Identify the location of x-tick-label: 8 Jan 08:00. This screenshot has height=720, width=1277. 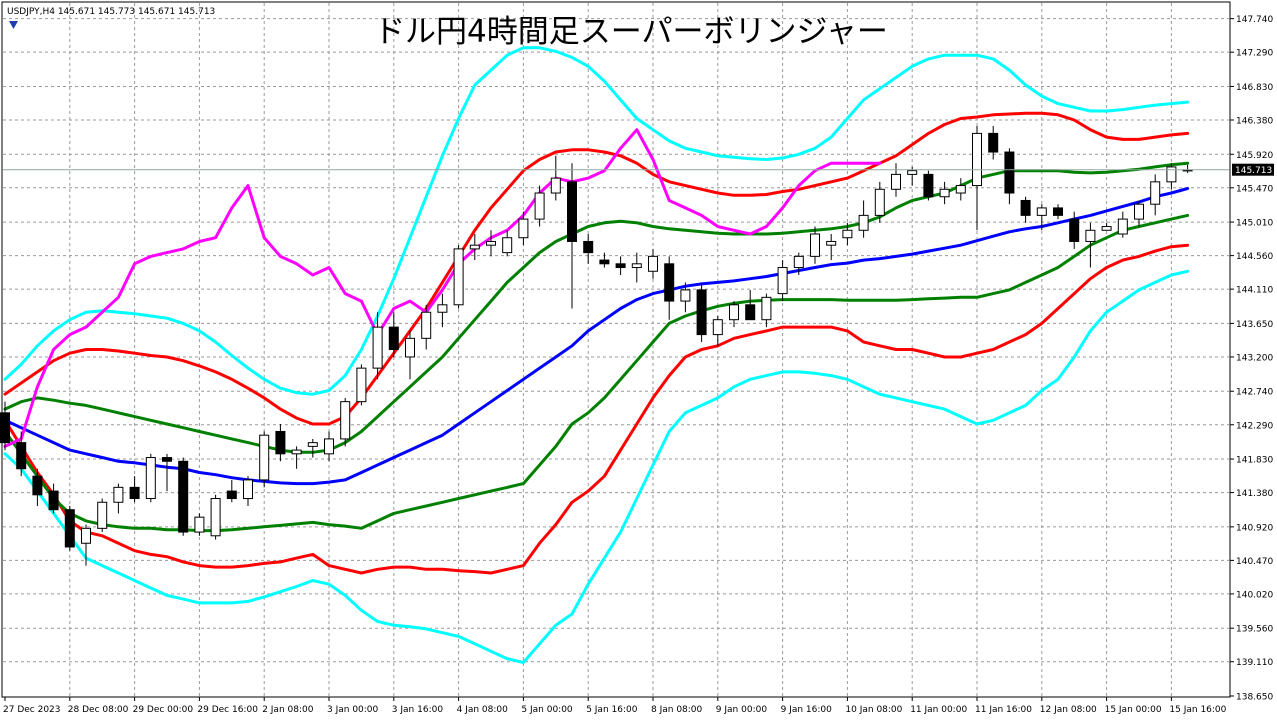
(677, 710).